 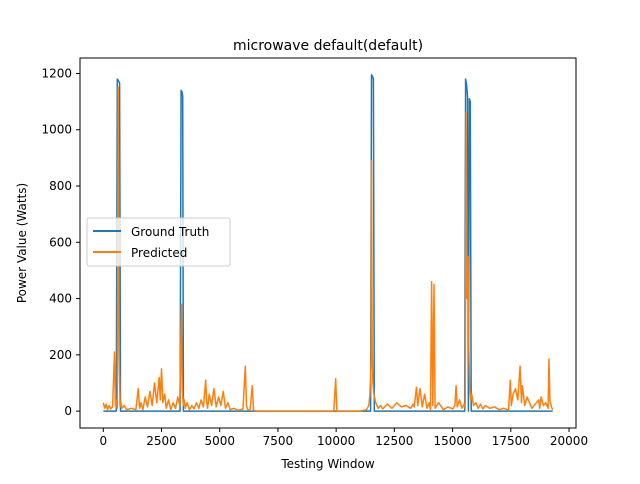 I want to click on x-tick-label: 15000, so click(x=452, y=441).